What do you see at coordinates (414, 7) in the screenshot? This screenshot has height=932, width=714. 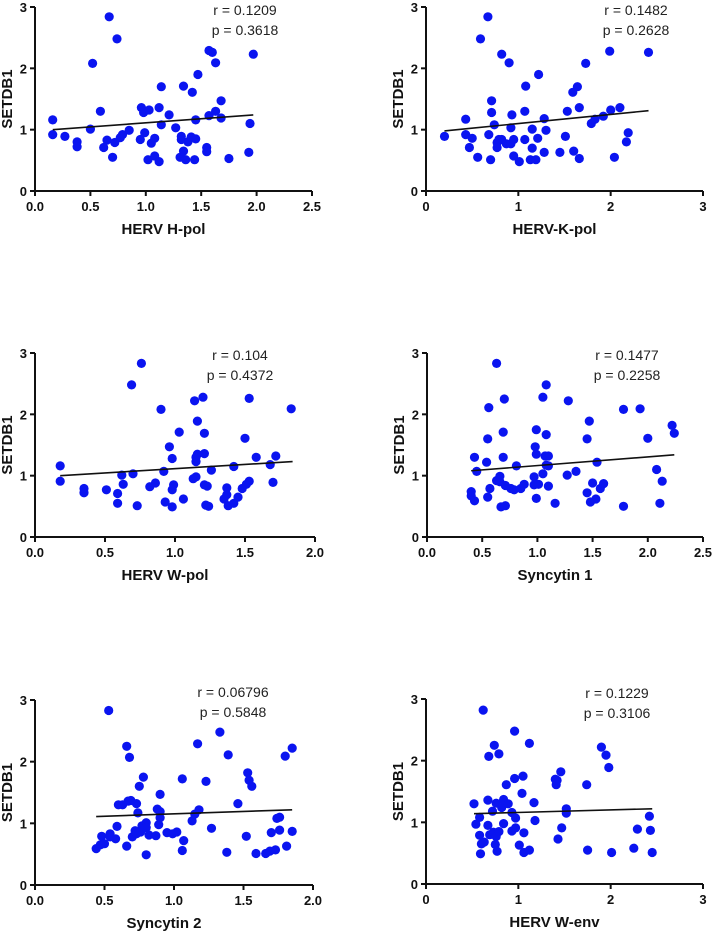 I see `y-tick-label: 3` at bounding box center [414, 7].